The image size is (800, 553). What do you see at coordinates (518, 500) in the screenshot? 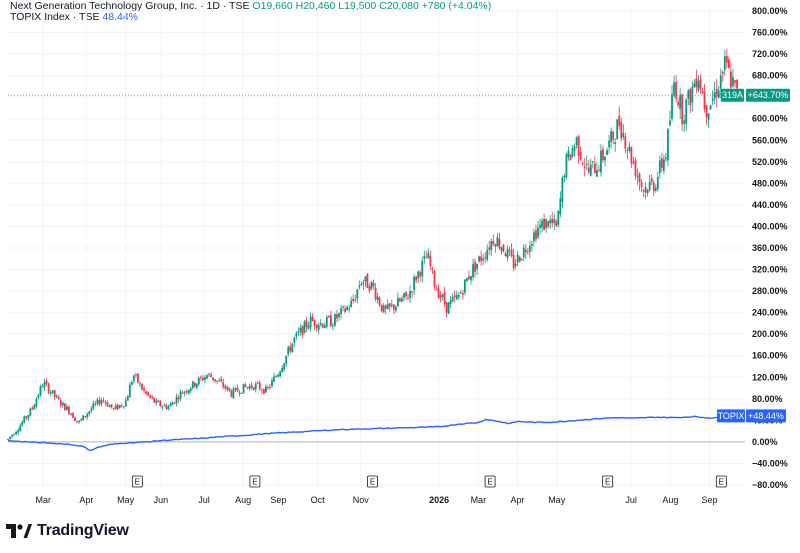
I see `x-tick-label: Apr` at bounding box center [518, 500].